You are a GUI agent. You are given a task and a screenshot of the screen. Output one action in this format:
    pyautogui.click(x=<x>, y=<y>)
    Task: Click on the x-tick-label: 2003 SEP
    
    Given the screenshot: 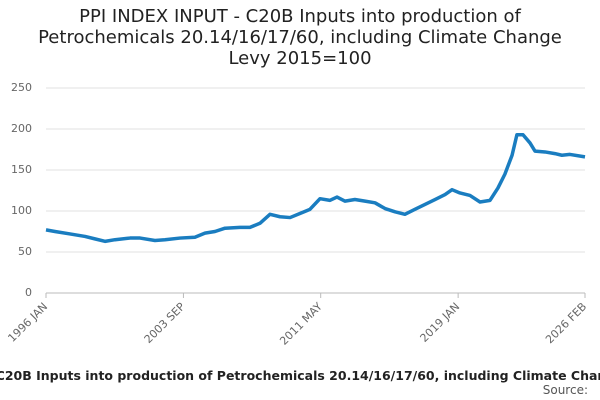 What is the action you would take?
    pyautogui.click(x=165, y=323)
    